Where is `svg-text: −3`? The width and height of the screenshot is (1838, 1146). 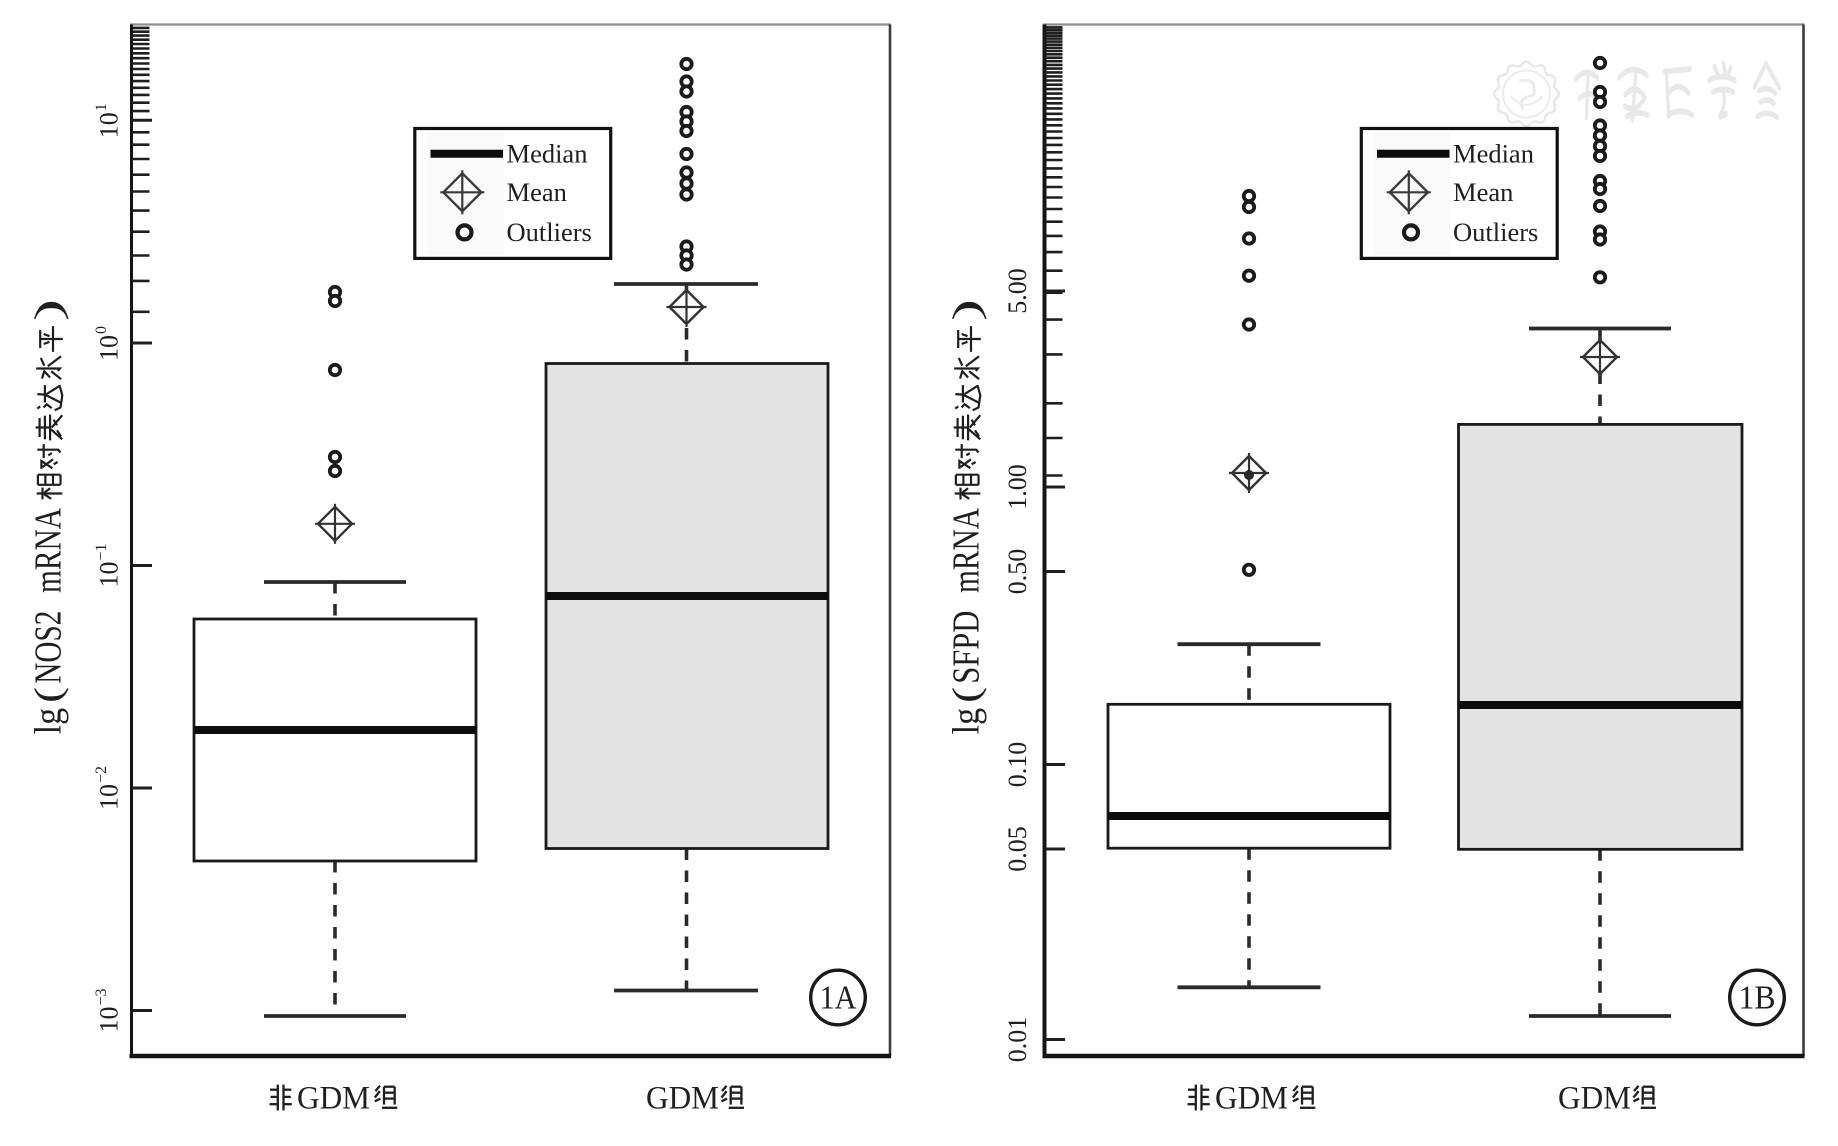
svg-text: −3 is located at coordinates (101, 996).